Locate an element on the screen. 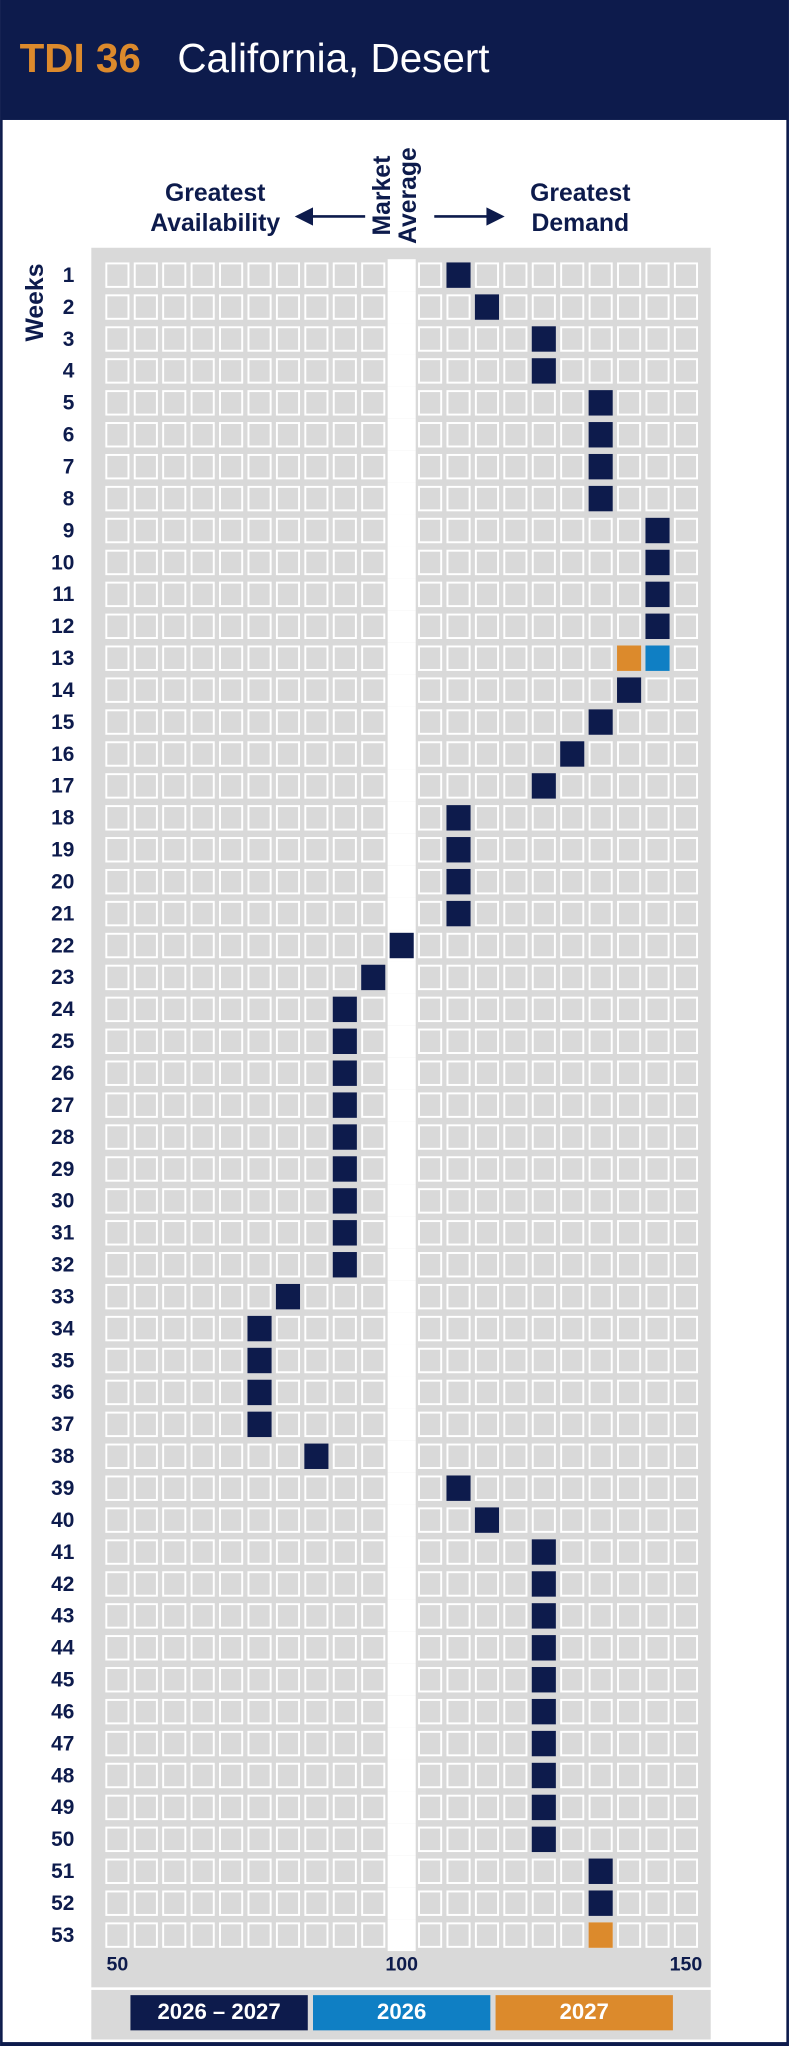 The image size is (789, 2046). y-tick-label: 32 is located at coordinates (62, 1265).